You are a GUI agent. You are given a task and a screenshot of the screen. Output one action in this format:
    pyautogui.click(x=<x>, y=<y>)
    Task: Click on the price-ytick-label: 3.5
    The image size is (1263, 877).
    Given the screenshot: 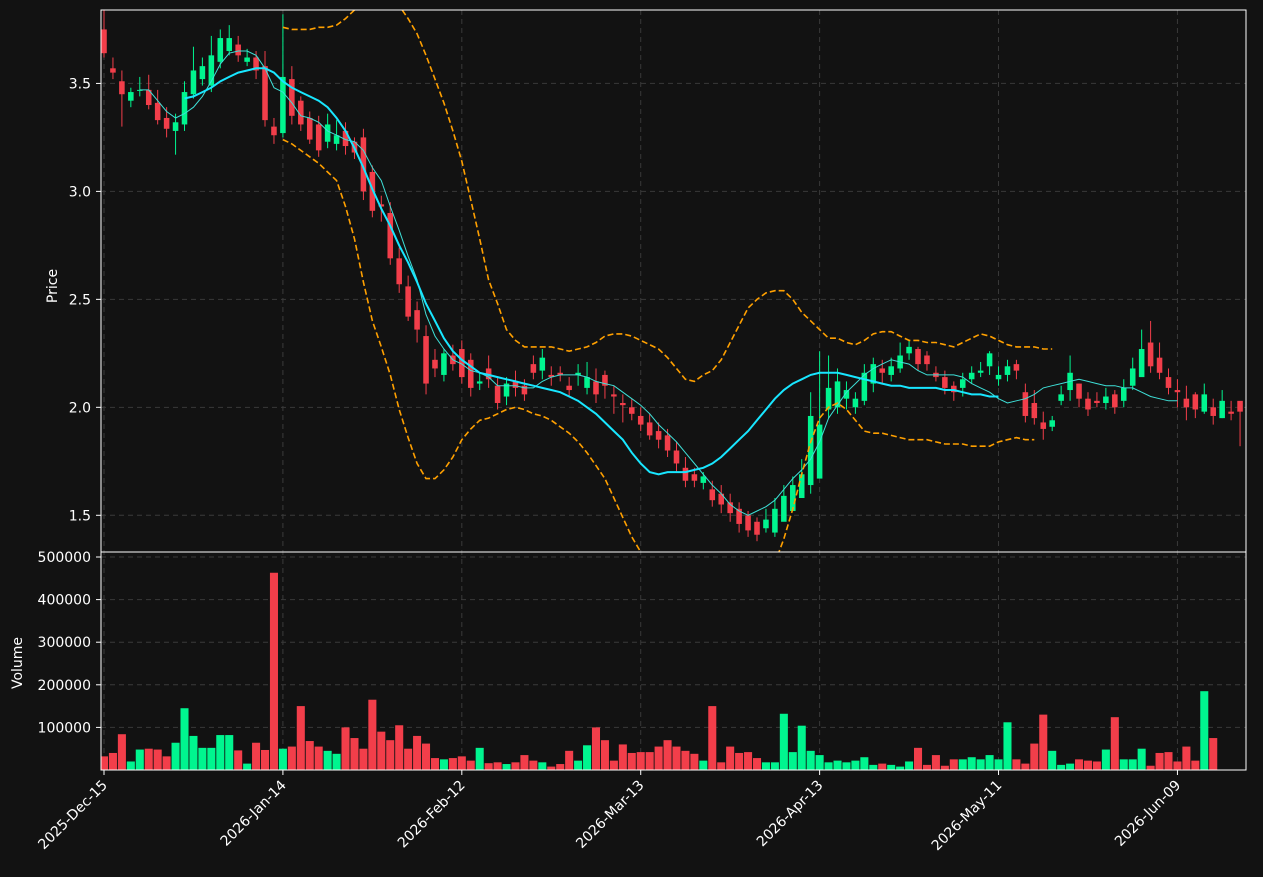 What is the action you would take?
    pyautogui.click(x=80, y=84)
    